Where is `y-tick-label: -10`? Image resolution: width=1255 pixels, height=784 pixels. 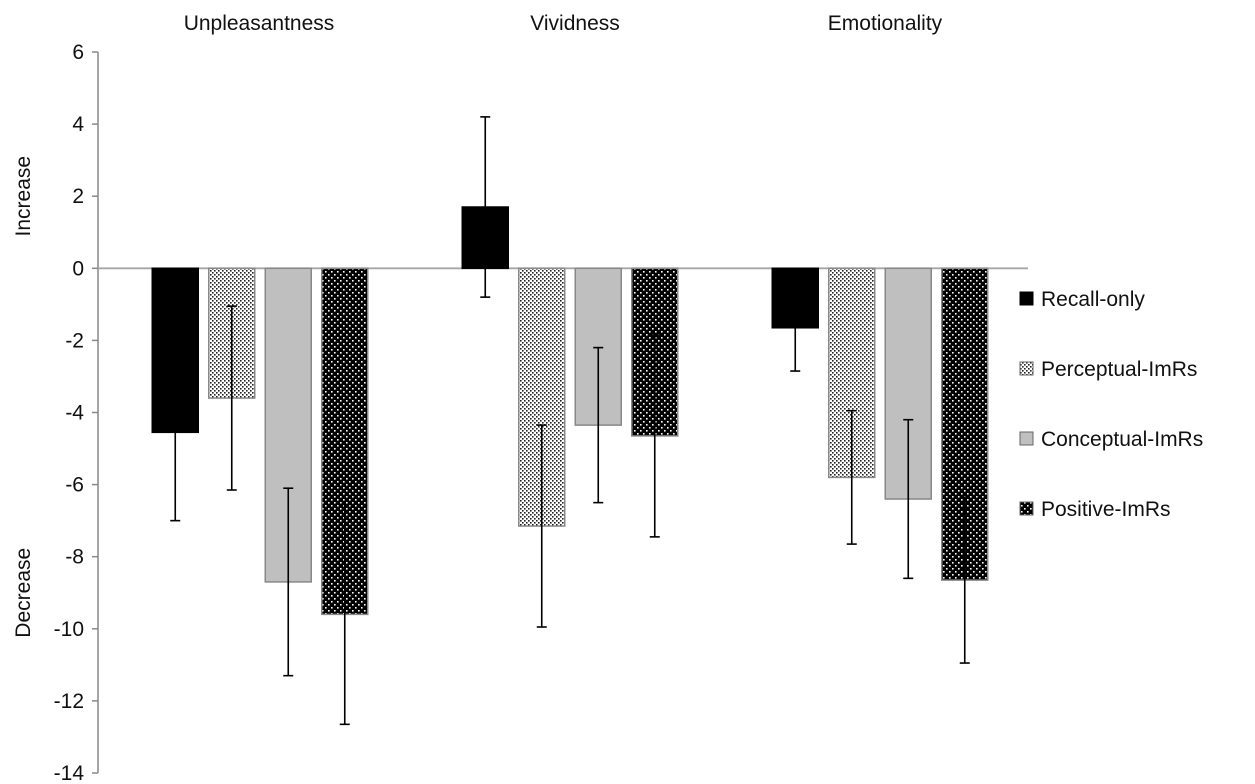 y-tick-label: -10 is located at coordinates (69, 629).